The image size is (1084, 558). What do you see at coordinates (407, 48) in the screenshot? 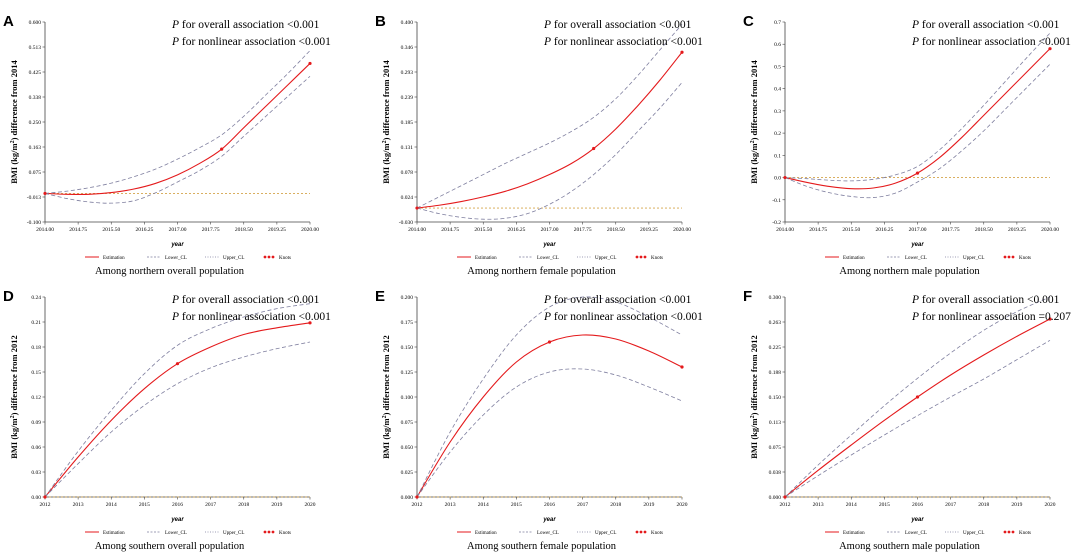
I see `y-tick-label: 0.346` at bounding box center [407, 48].